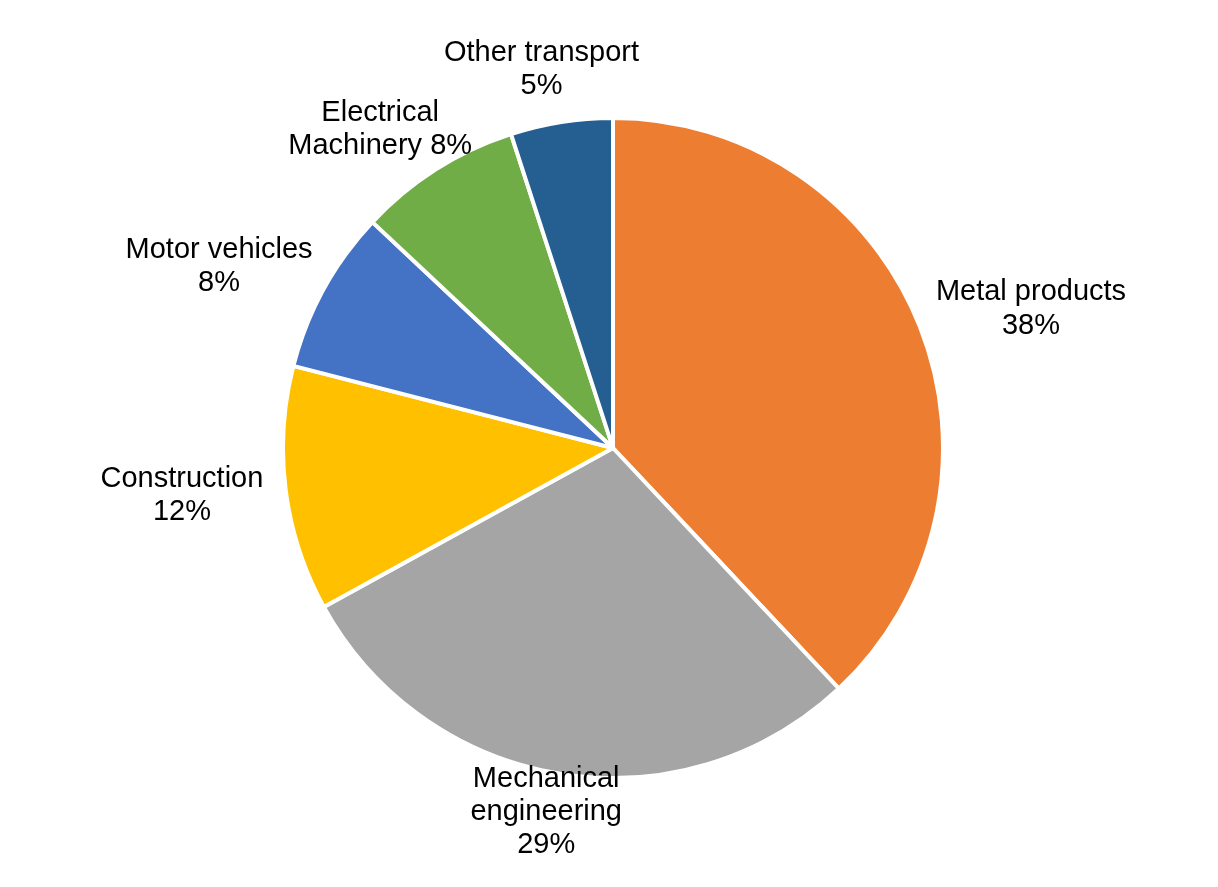 This screenshot has height=887, width=1218. I want to click on data-label: 5%, so click(541, 83).